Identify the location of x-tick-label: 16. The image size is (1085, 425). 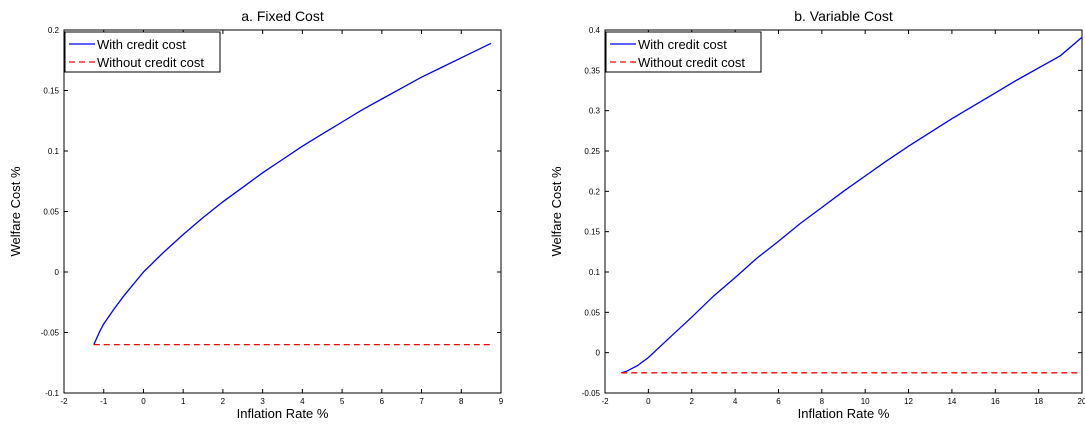
(995, 401).